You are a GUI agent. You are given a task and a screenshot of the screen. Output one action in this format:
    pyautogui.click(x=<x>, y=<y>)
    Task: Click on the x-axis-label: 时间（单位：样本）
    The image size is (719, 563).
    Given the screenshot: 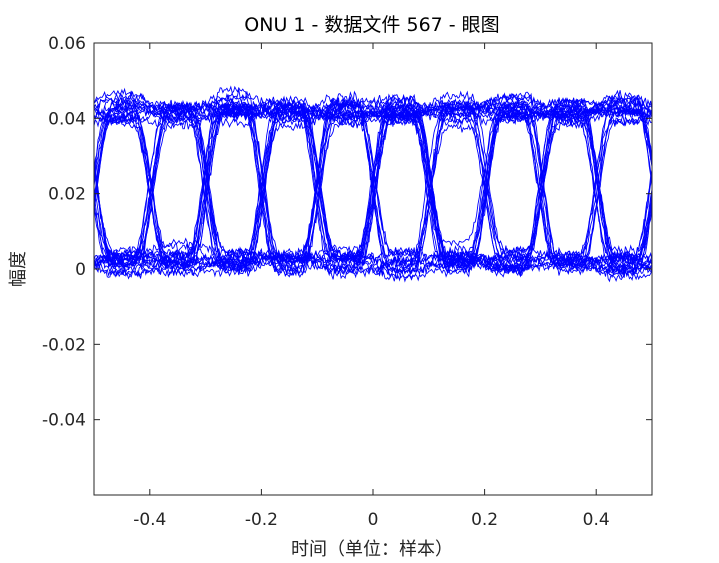 What is the action you would take?
    pyautogui.click(x=372, y=549)
    